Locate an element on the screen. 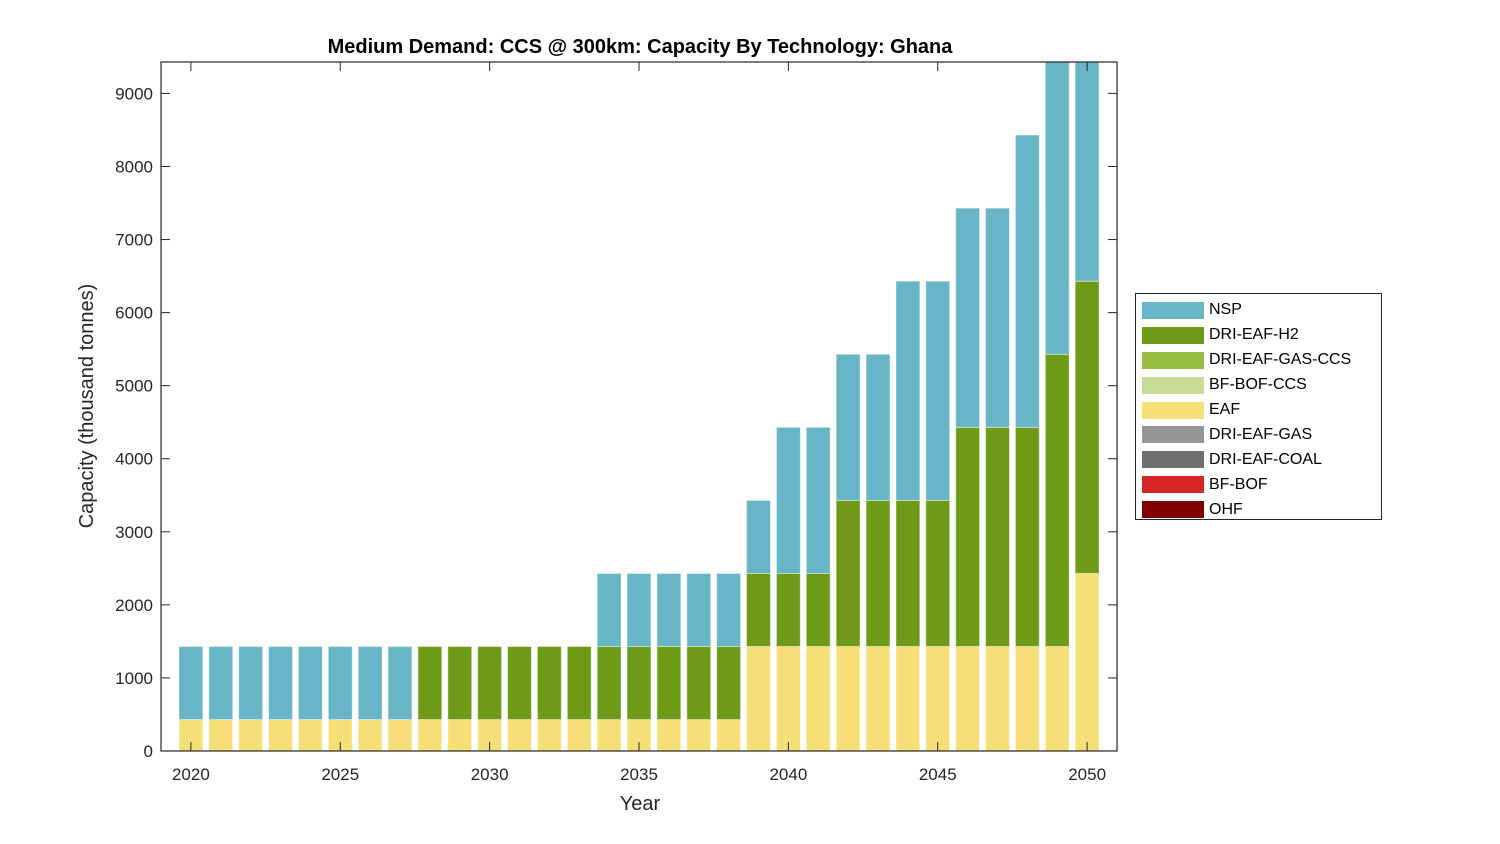 Image resolution: width=1500 pixels, height=844 pixels. x-tick-label: 2040 is located at coordinates (788, 774).